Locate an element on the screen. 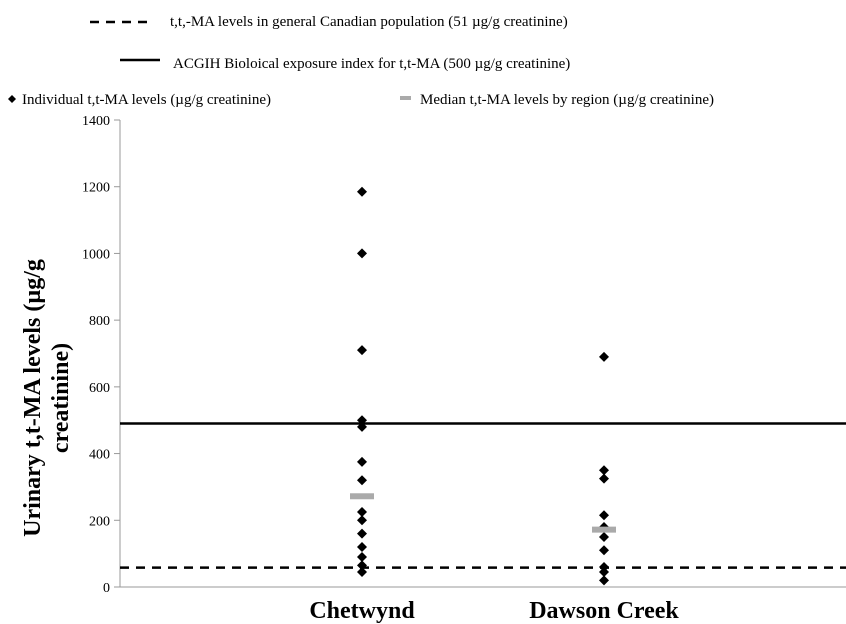  category-label-chetwynd: Chetwynd is located at coordinates (362, 611).